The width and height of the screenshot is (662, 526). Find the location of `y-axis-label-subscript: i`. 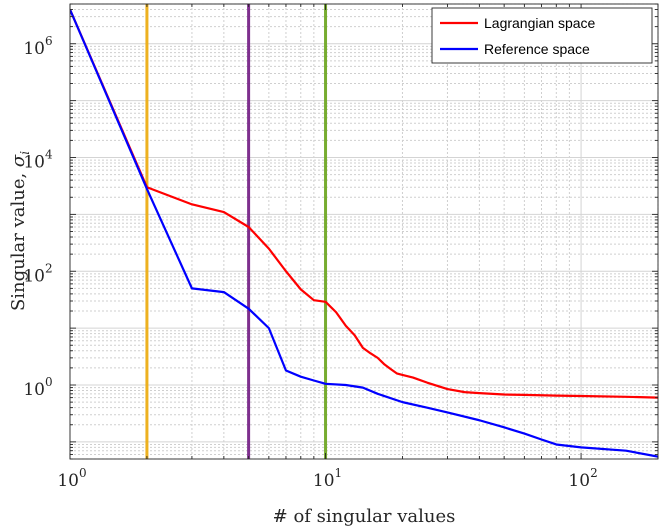

y-axis-label-subscript: i is located at coordinates (25, 153).